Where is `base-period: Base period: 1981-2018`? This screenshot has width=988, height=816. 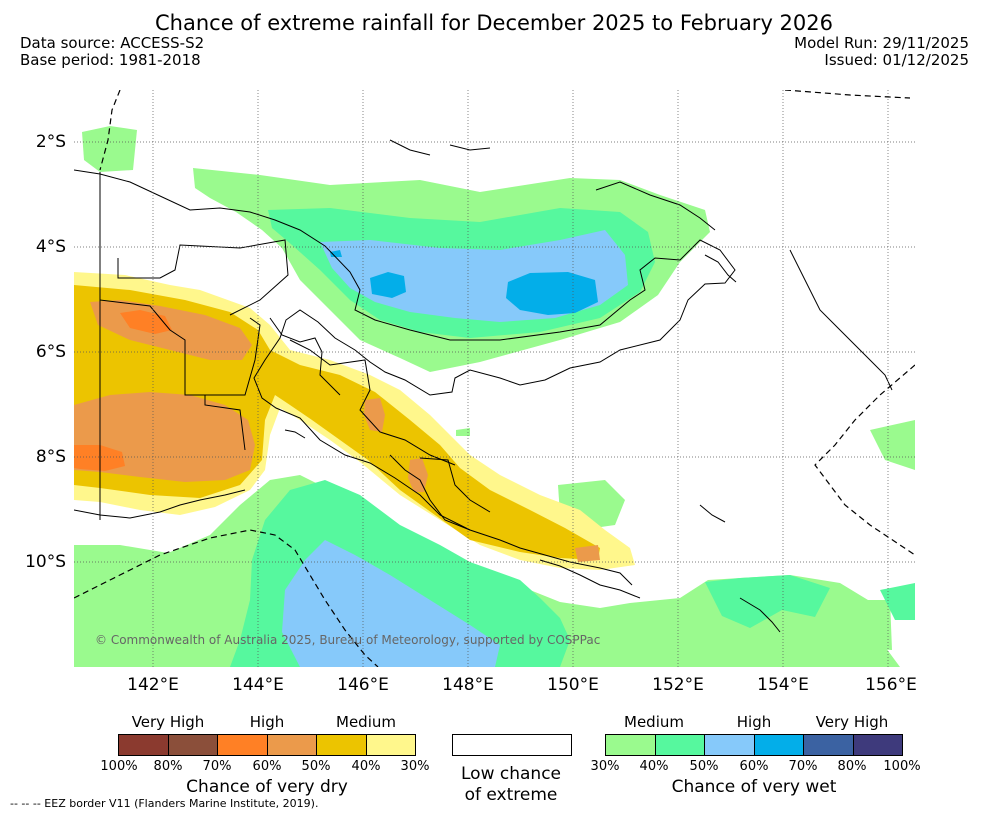
base-period: Base period: 1981-2018 is located at coordinates (110, 60).